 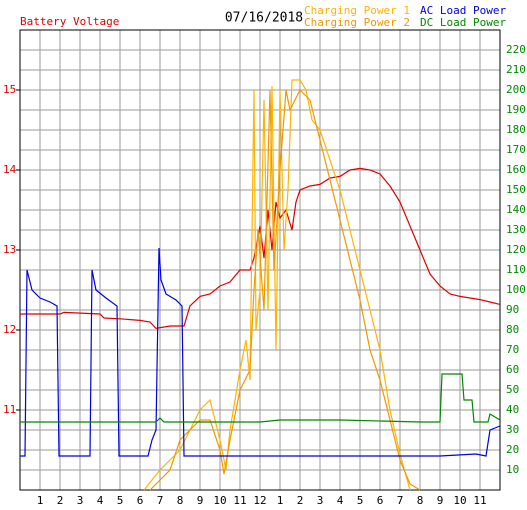 I want to click on y2-tick-label: 140, so click(x=516, y=209).